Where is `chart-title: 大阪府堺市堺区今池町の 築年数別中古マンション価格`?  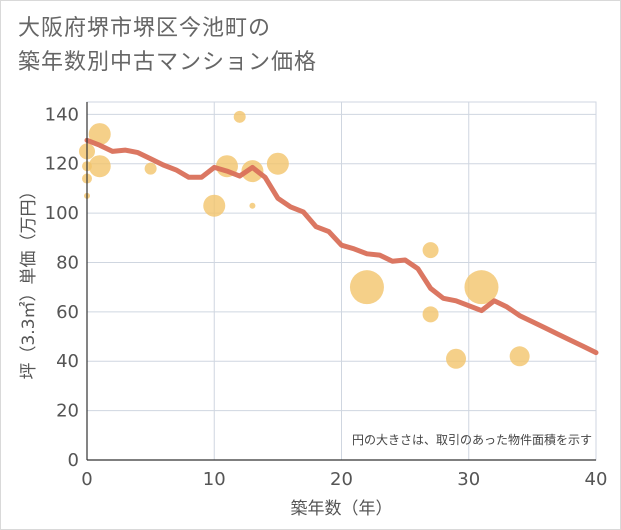 chart-title: 大阪府堺市堺区今池町の 築年数別中古マンション価格 is located at coordinates (167, 46).